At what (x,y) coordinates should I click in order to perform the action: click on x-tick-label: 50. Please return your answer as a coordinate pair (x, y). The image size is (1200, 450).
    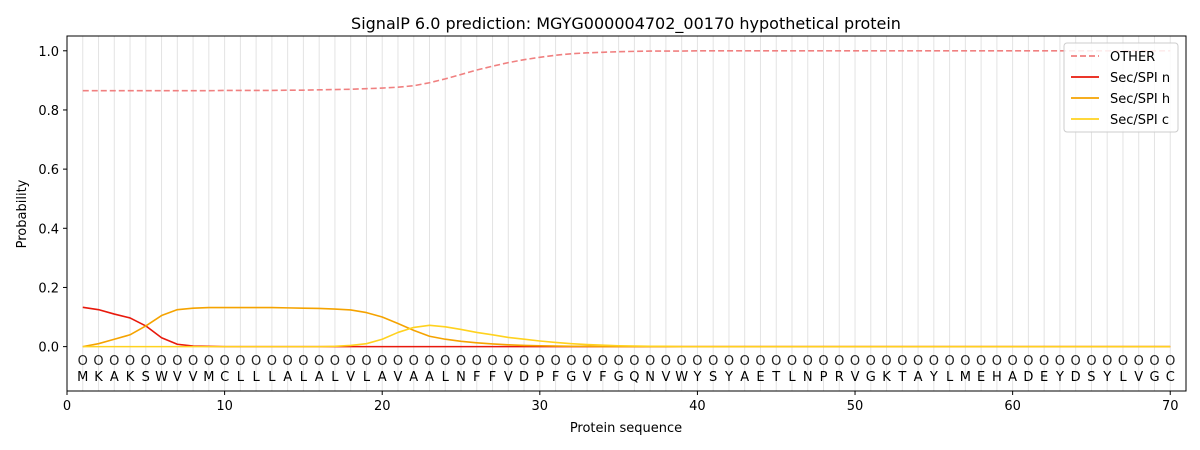
    Looking at the image, I should click on (855, 406).